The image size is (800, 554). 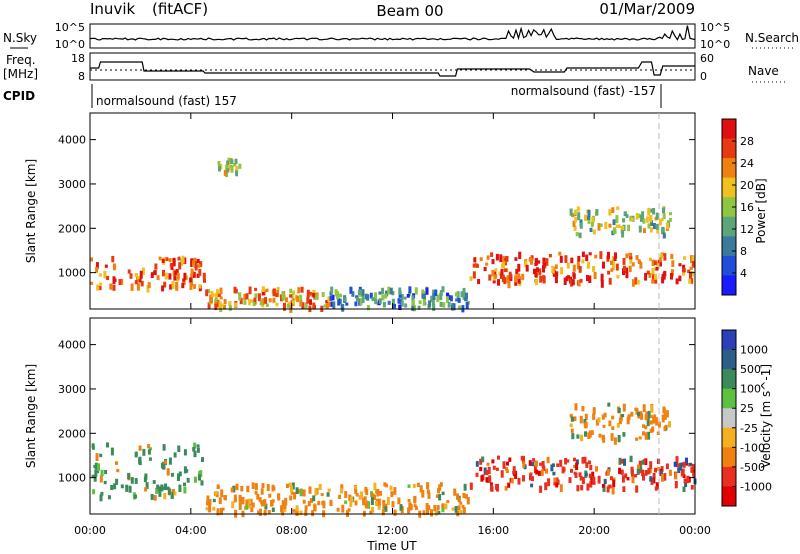 I want to click on velocity-colorbar: 1000 500 100 25 -25 -100 -500 -1000, so click(x=746, y=418).